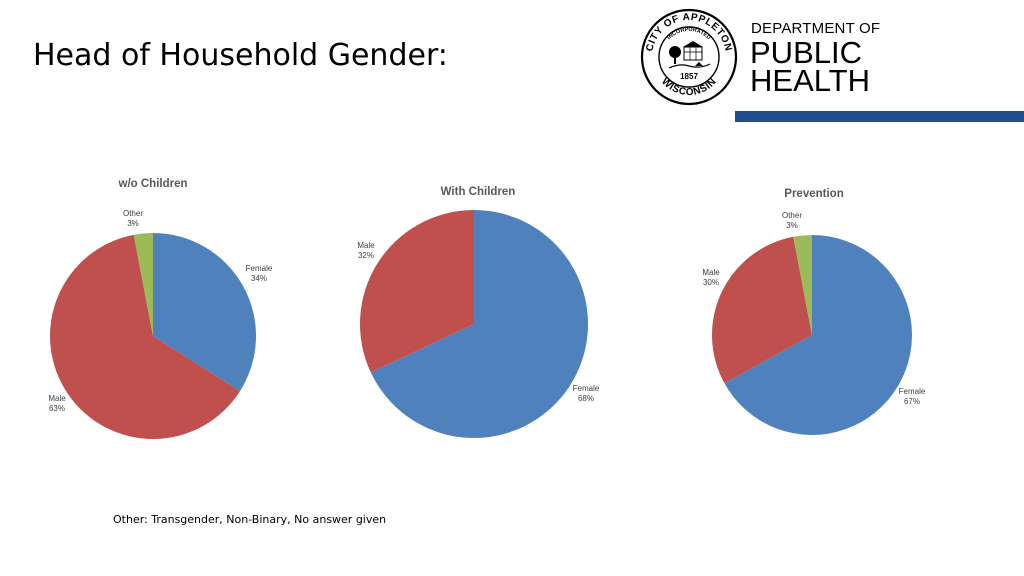  What do you see at coordinates (912, 396) in the screenshot?
I see `pie-label-female: Female 67%` at bounding box center [912, 396].